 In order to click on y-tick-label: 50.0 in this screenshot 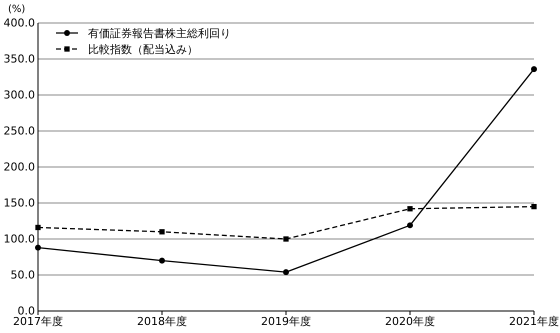, I will do `click(22, 275)`.